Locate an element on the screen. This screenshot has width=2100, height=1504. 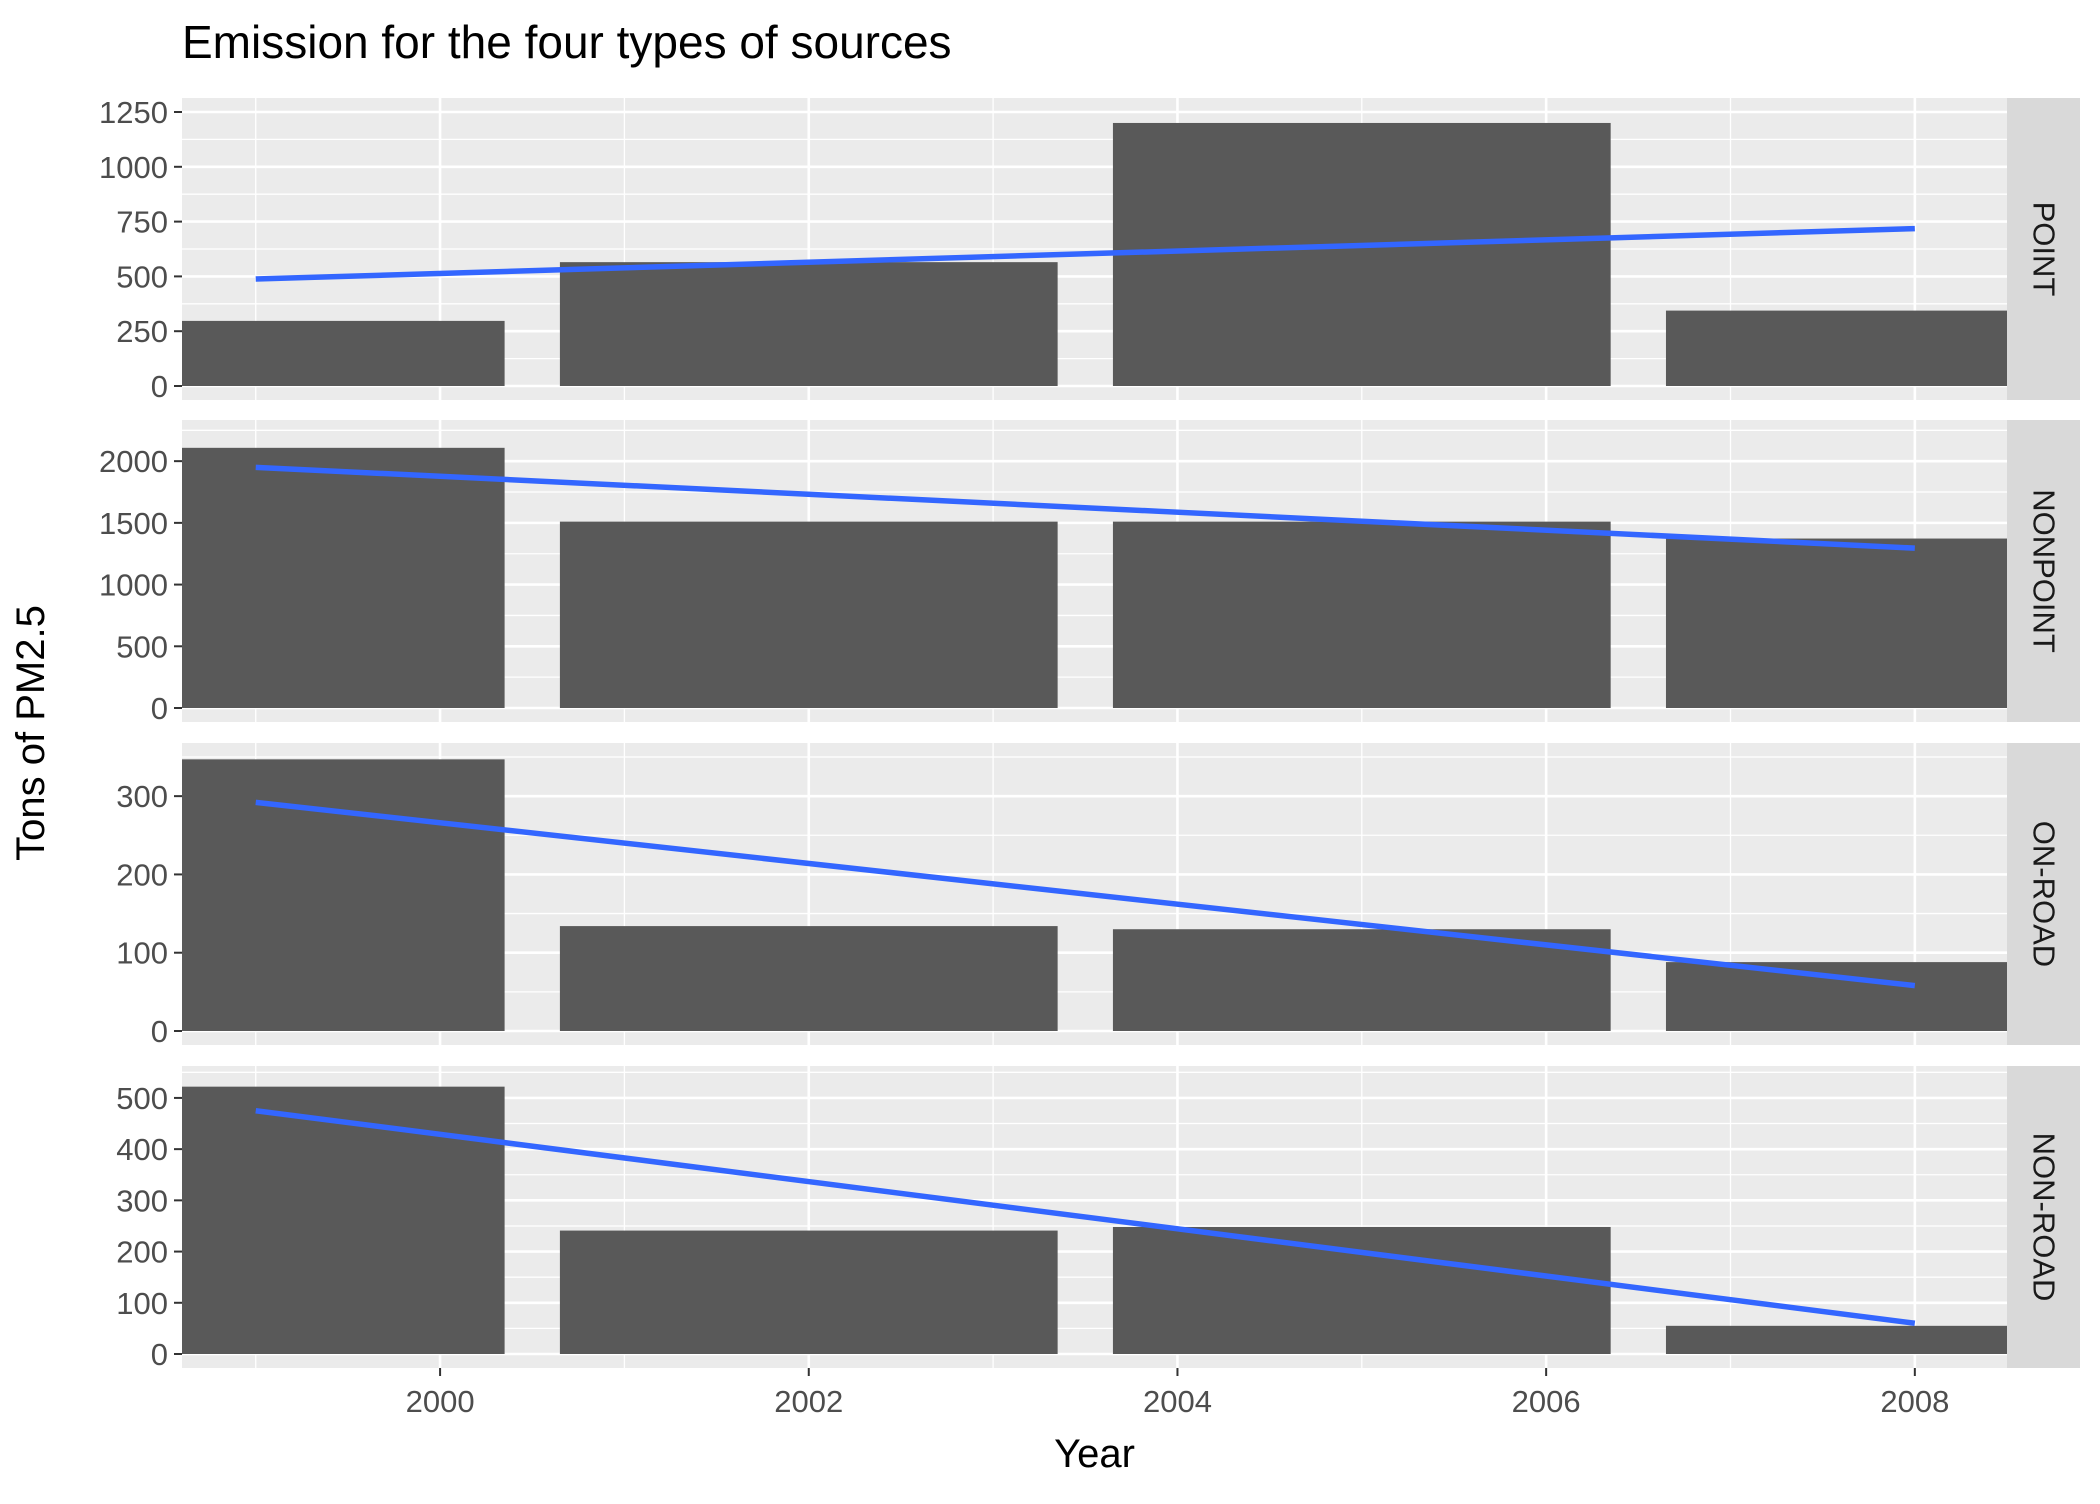
y-tick-label: 400 is located at coordinates (142, 1149).